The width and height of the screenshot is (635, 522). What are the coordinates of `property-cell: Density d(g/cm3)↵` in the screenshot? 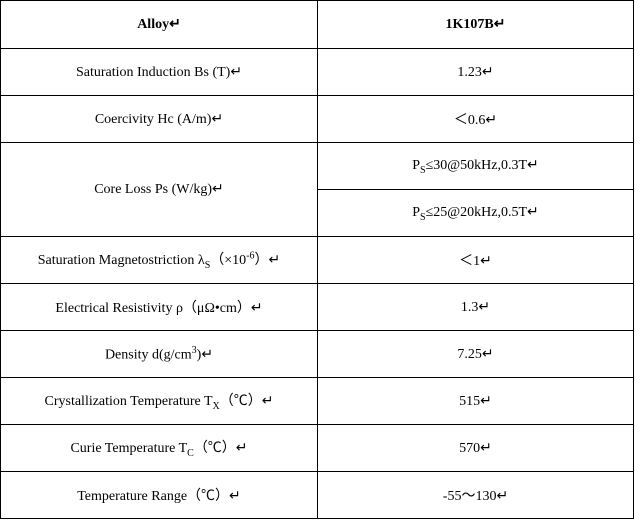 It's located at (159, 354).